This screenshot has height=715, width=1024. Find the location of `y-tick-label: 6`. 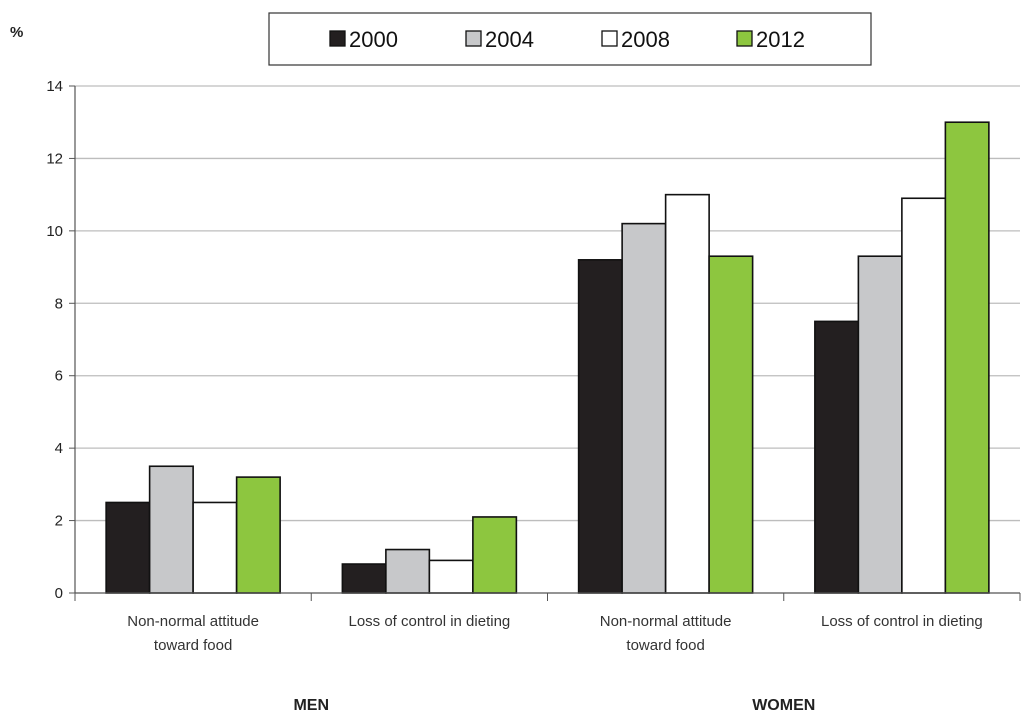

y-tick-label: 6 is located at coordinates (59, 376).